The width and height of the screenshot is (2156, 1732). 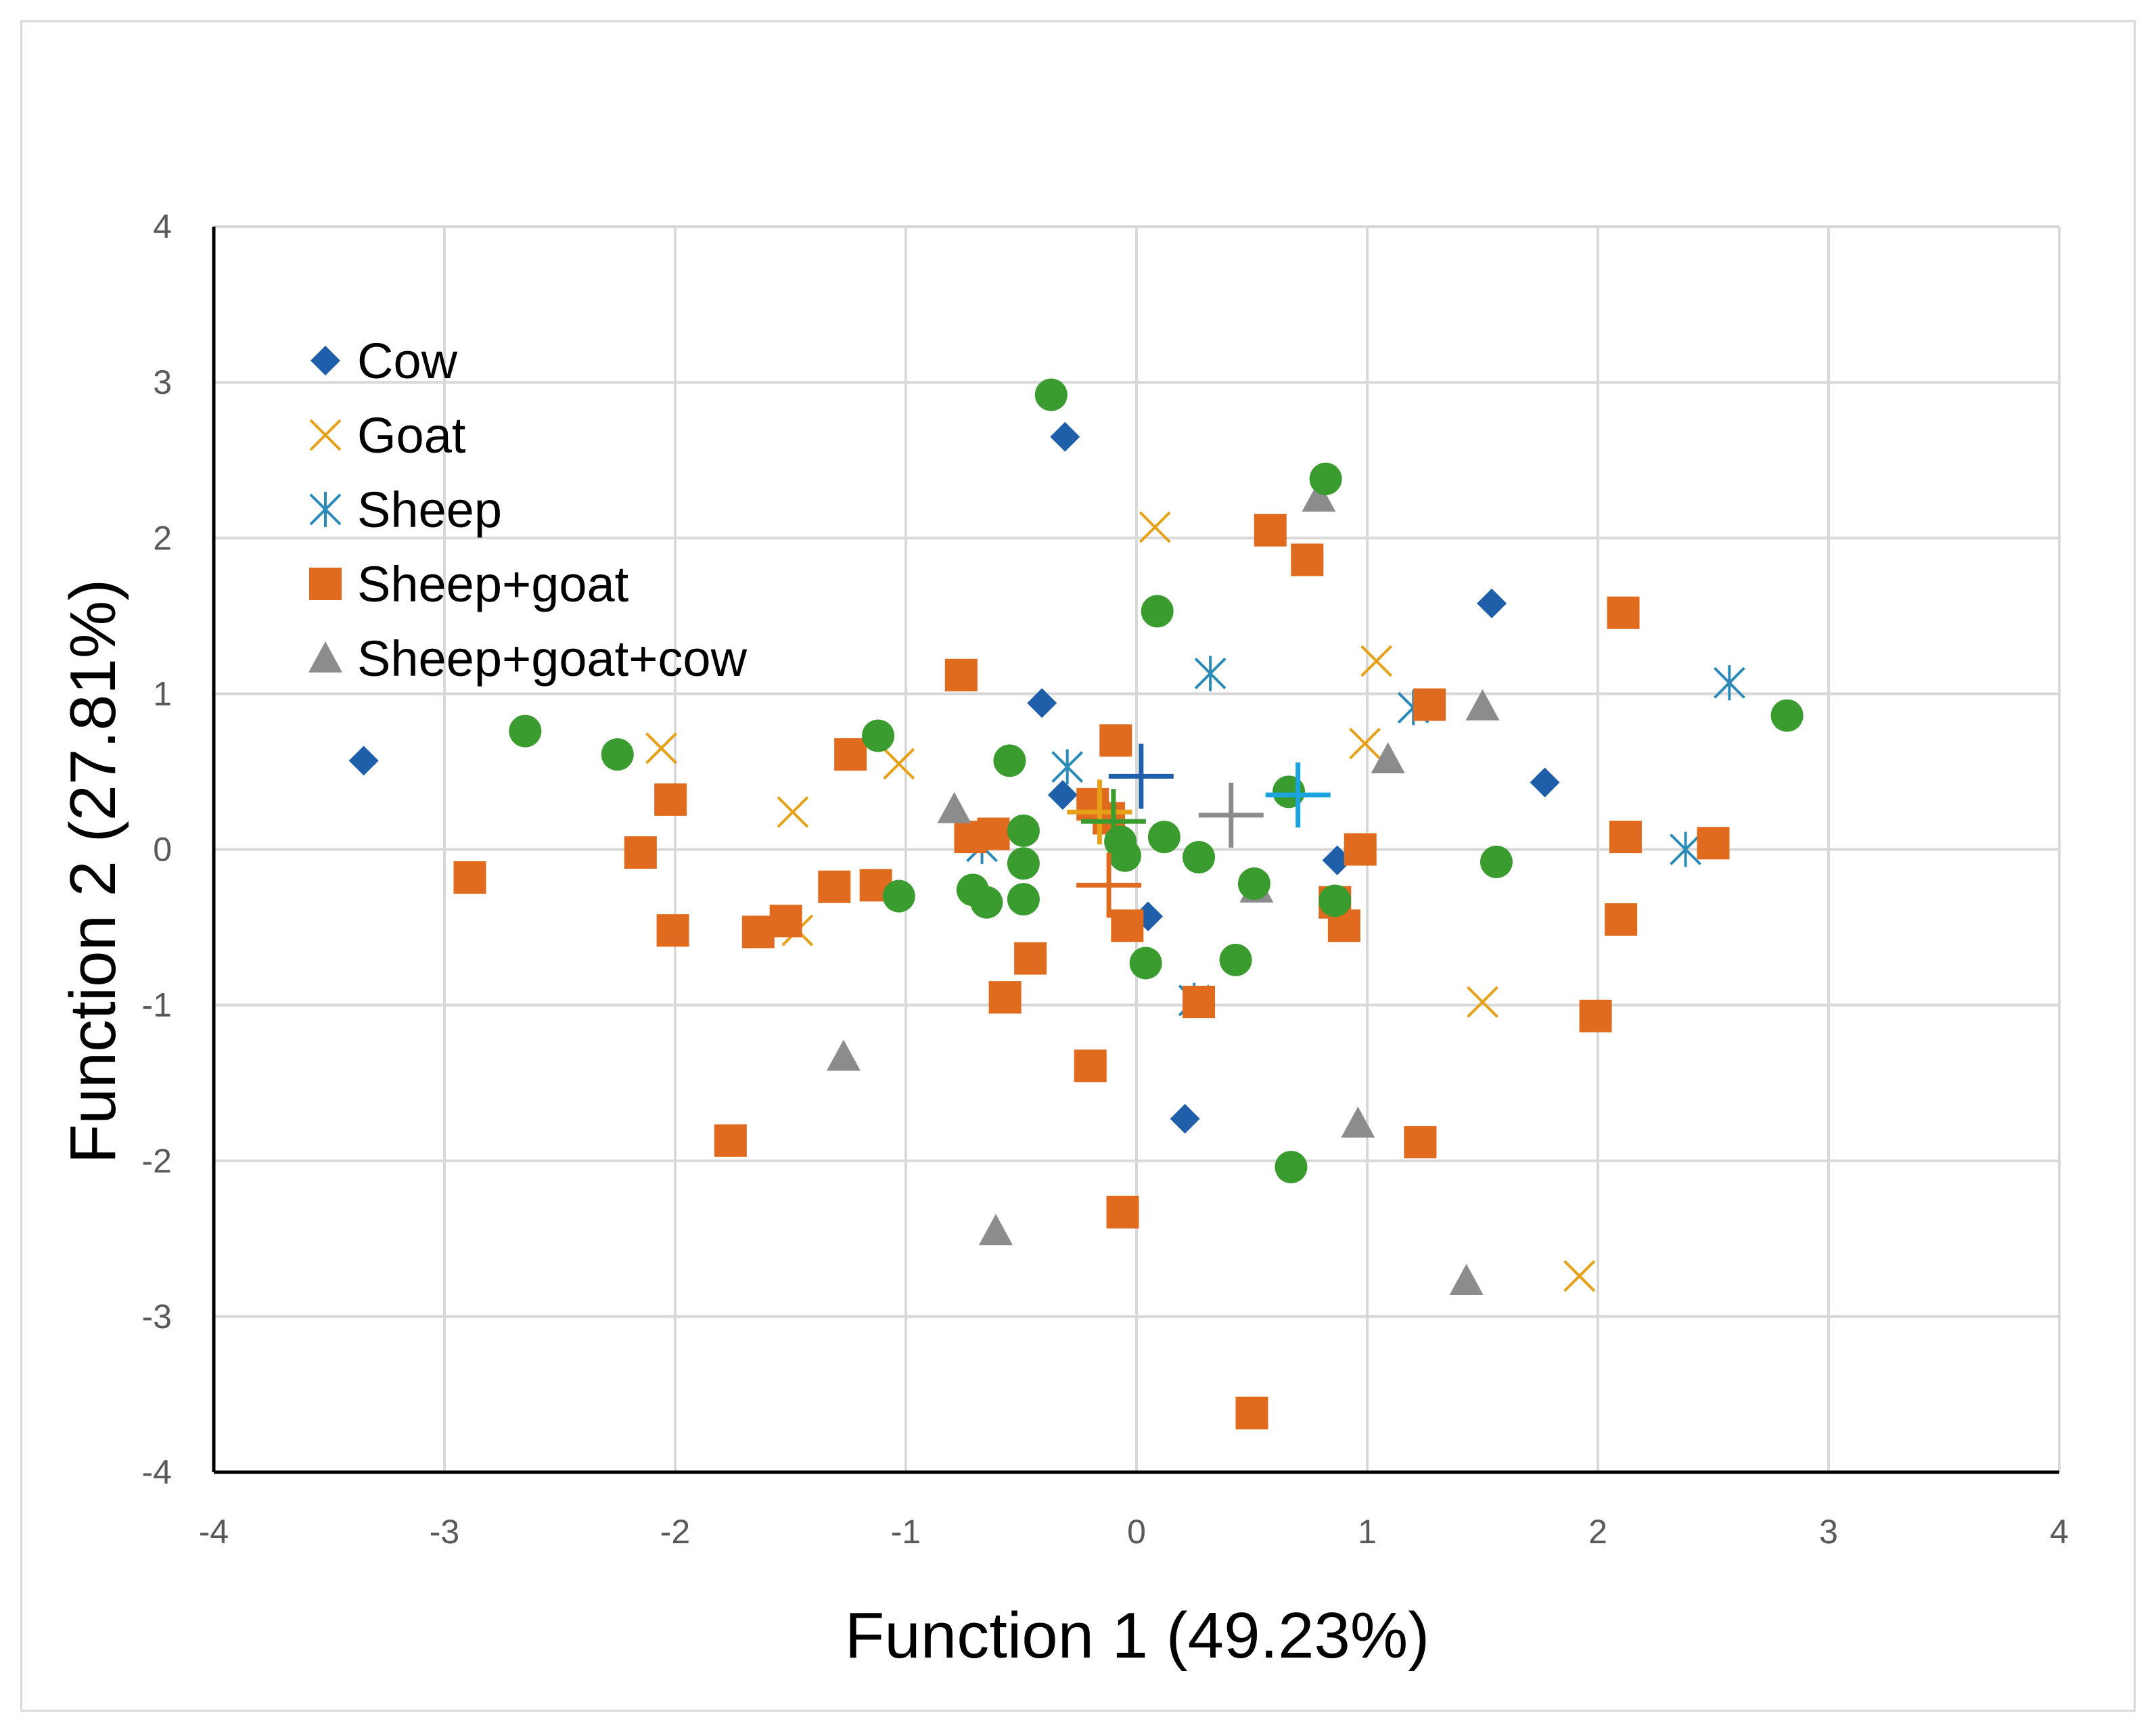 I want to click on x-tick-label: 0, so click(x=1136, y=1532).